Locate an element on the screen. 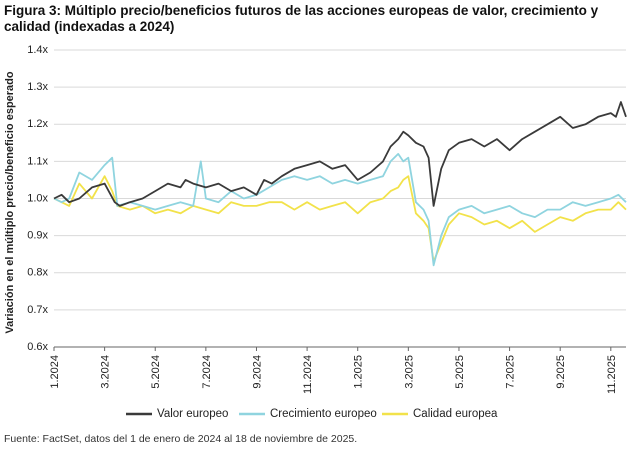 The height and width of the screenshot is (450, 630). x-tick-label: 9.2025 is located at coordinates (561, 372).